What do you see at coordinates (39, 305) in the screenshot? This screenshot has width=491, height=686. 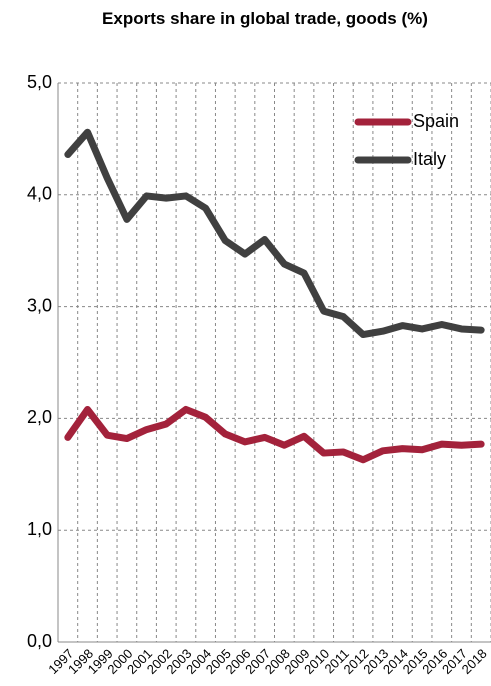 I see `y-tick-label: 3,0` at bounding box center [39, 305].